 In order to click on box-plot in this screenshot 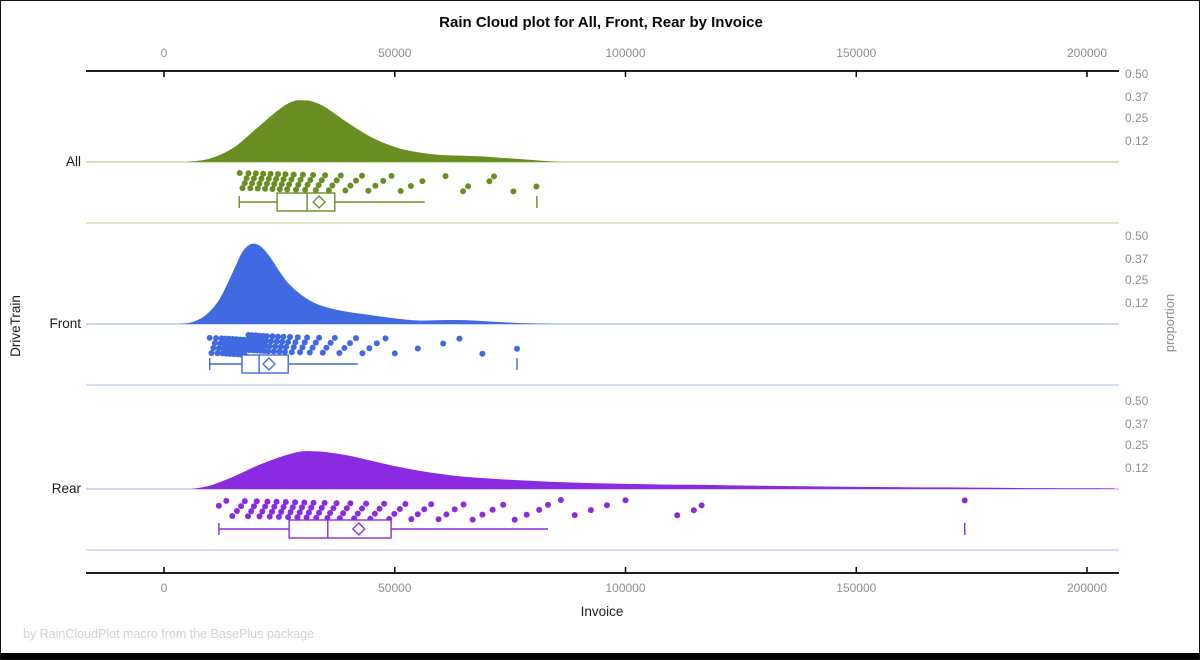, I will do `click(592, 529)`.